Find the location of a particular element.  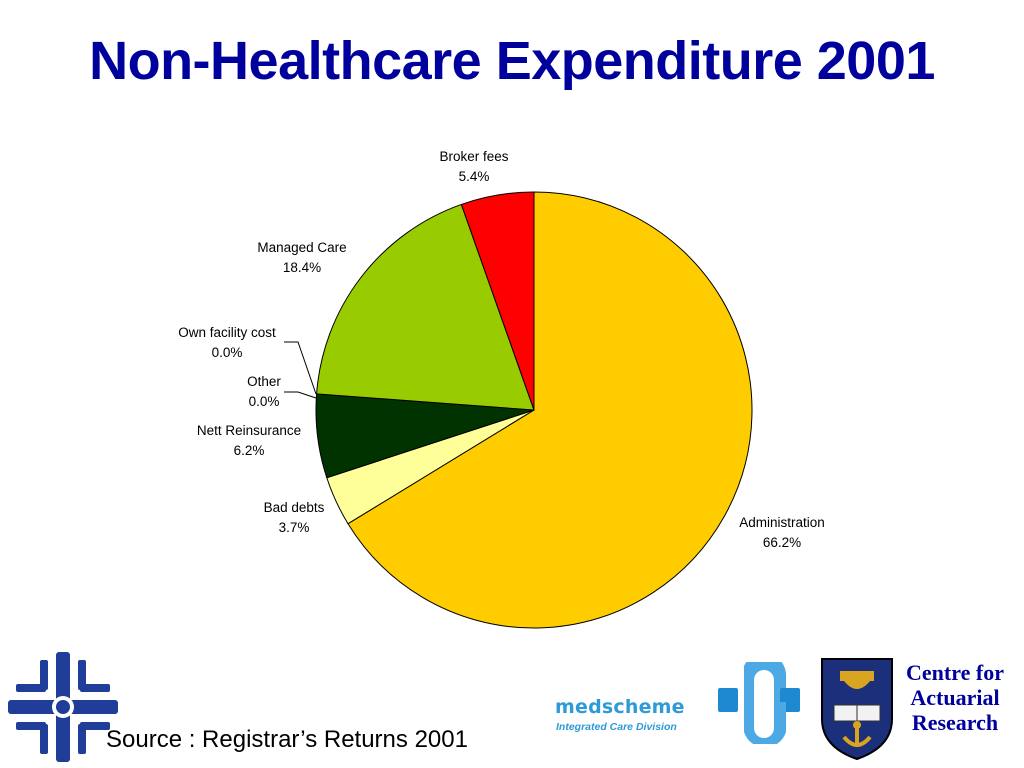

car-line-1: Centre for is located at coordinates (955, 672).